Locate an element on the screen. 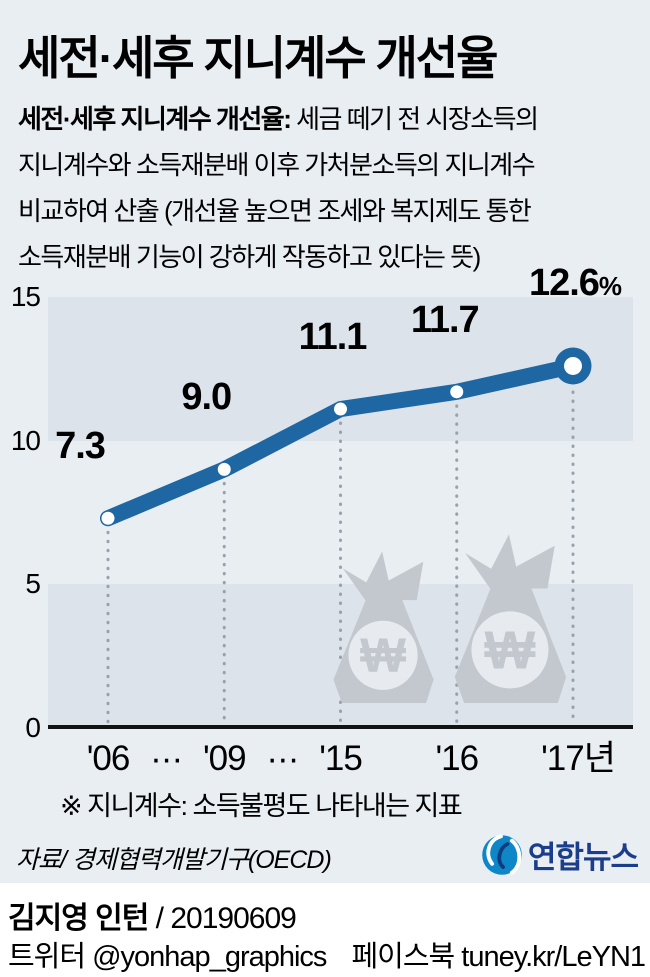 Image resolution: width=650 pixels, height=977 pixels. publish-date: / 20190609 is located at coordinates (222, 918).